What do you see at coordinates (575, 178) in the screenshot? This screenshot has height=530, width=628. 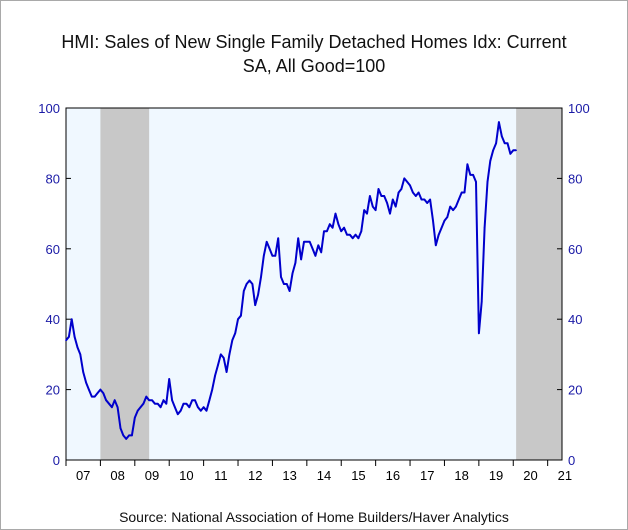 I see `y-tick-label-right-80: 80` at bounding box center [575, 178].